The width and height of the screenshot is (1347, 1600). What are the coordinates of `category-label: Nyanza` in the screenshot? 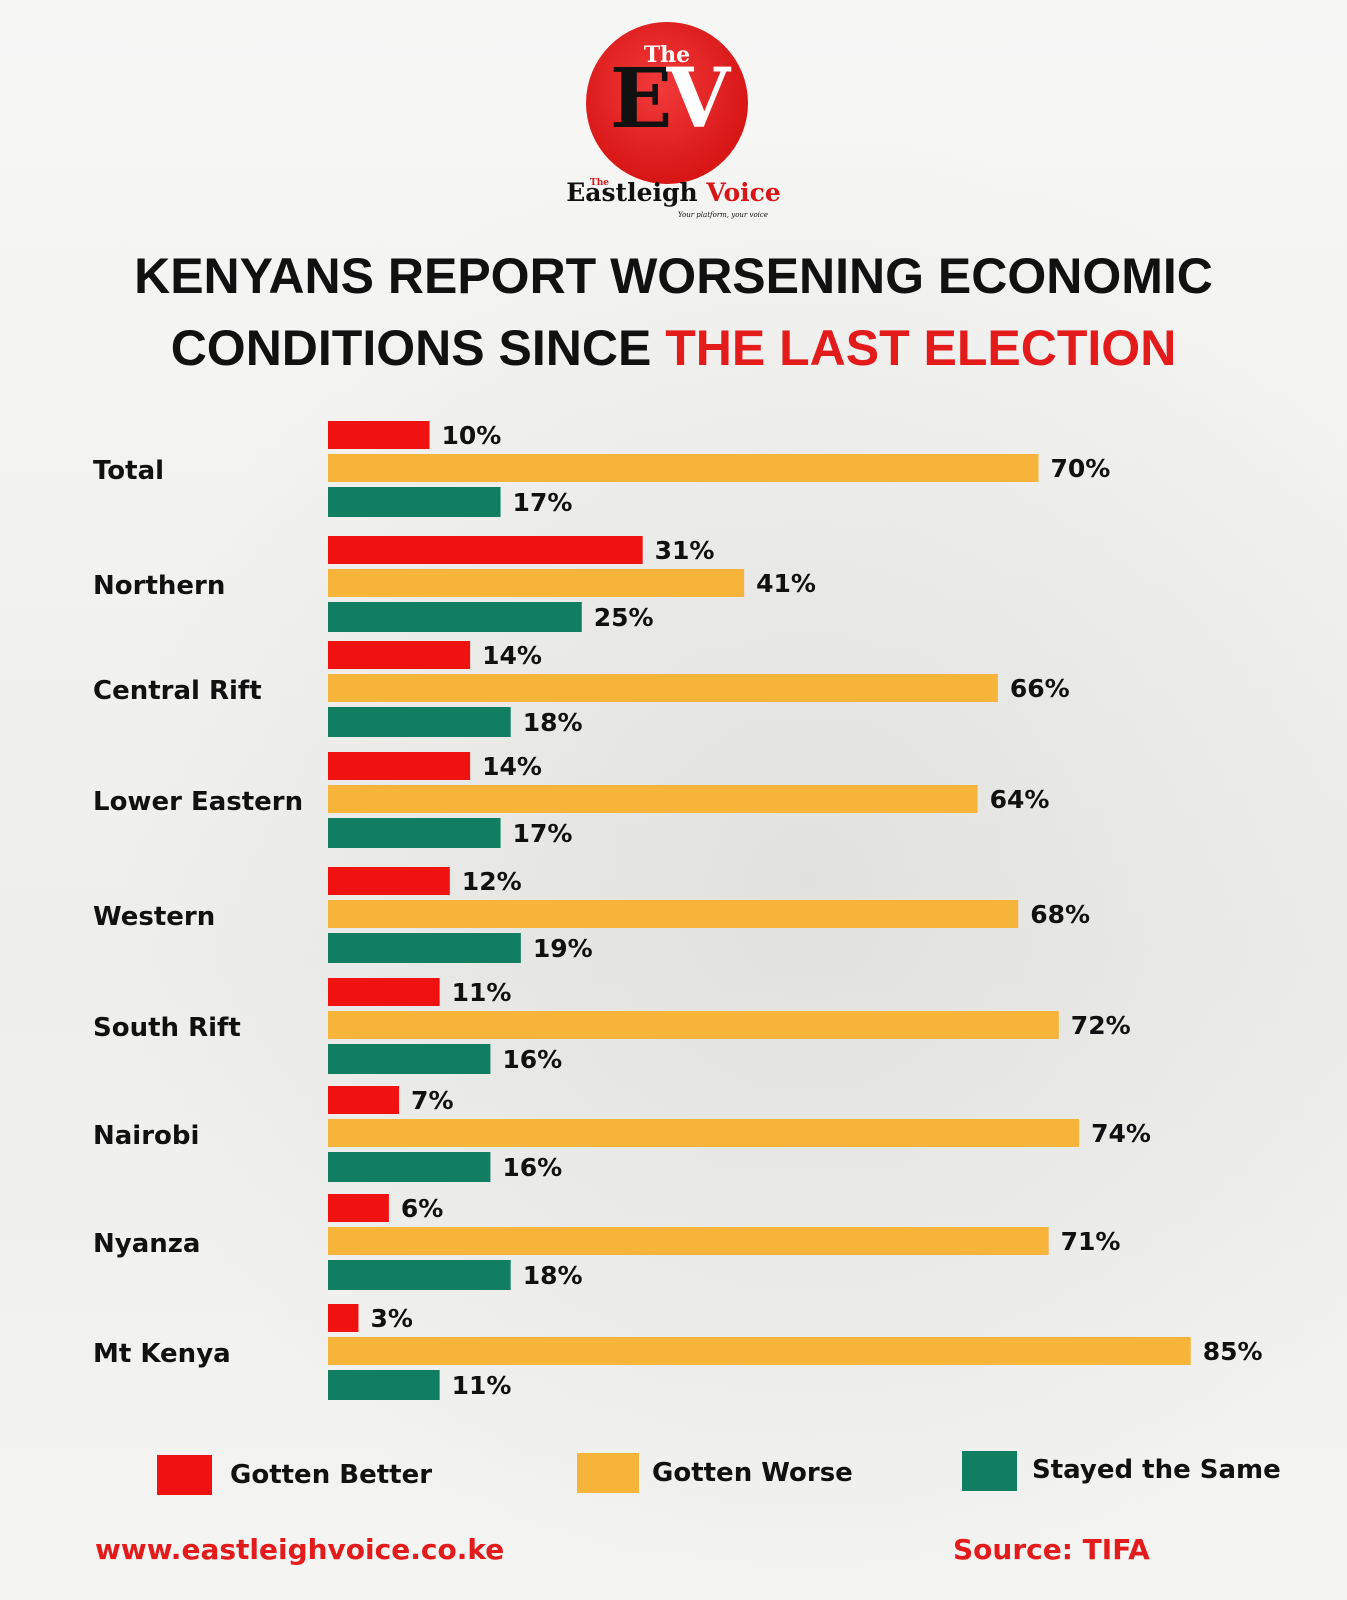 It's located at (146, 1244).